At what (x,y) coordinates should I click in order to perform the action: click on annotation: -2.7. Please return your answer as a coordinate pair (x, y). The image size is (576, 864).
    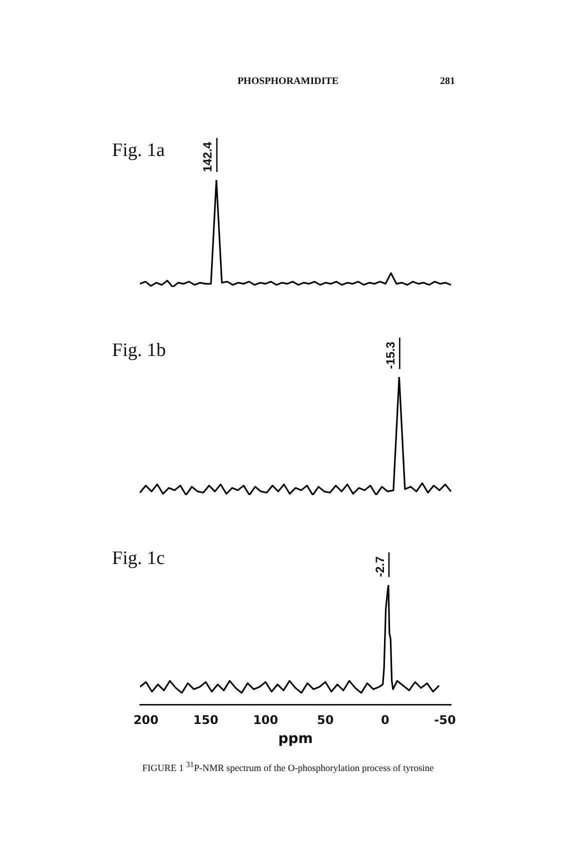
    Looking at the image, I should click on (379, 566).